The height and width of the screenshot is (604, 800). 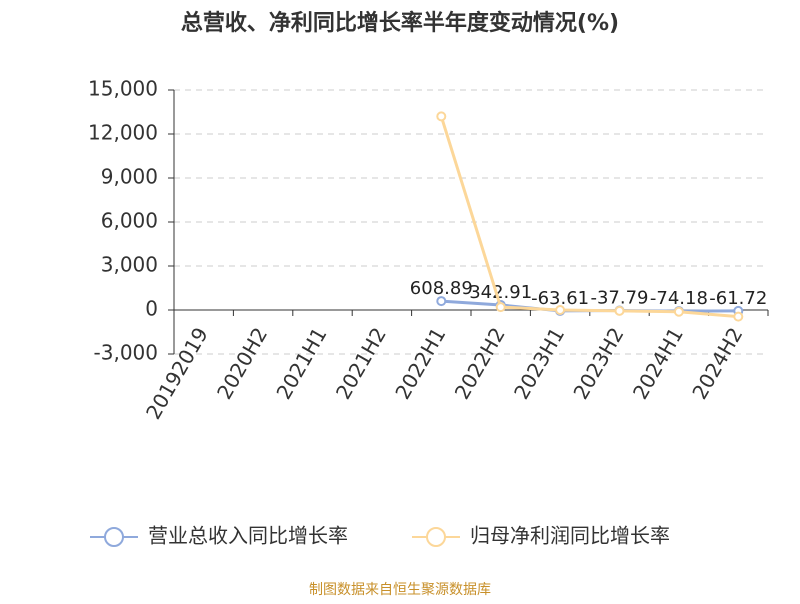 What do you see at coordinates (126, 353) in the screenshot?
I see `y-tick-label: -3,000` at bounding box center [126, 353].